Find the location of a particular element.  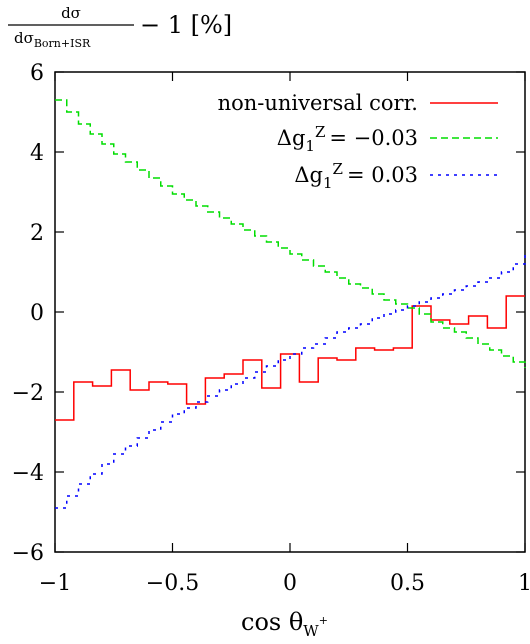

legend-delta-plus-sup: Z is located at coordinates (338, 169).